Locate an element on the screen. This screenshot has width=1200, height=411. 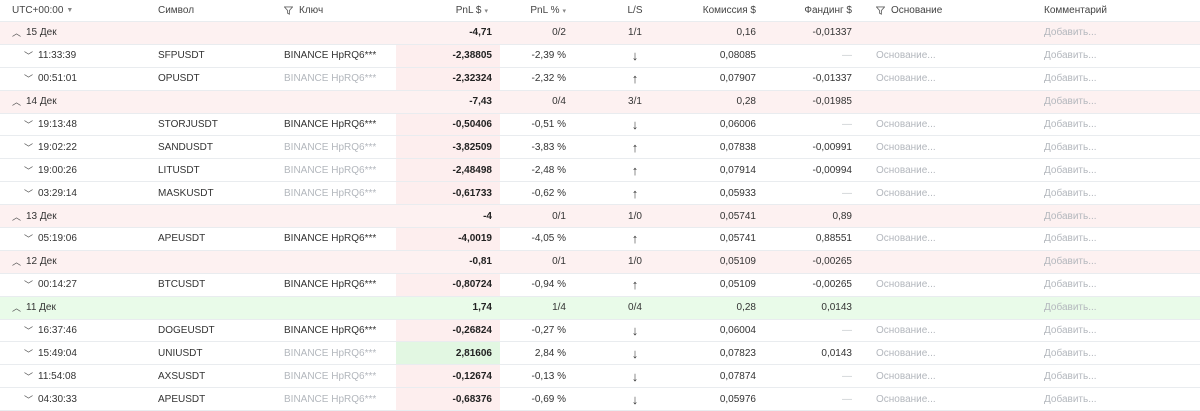
trade-toggle: ﹀ 03:29:14 is located at coordinates (94, 193).